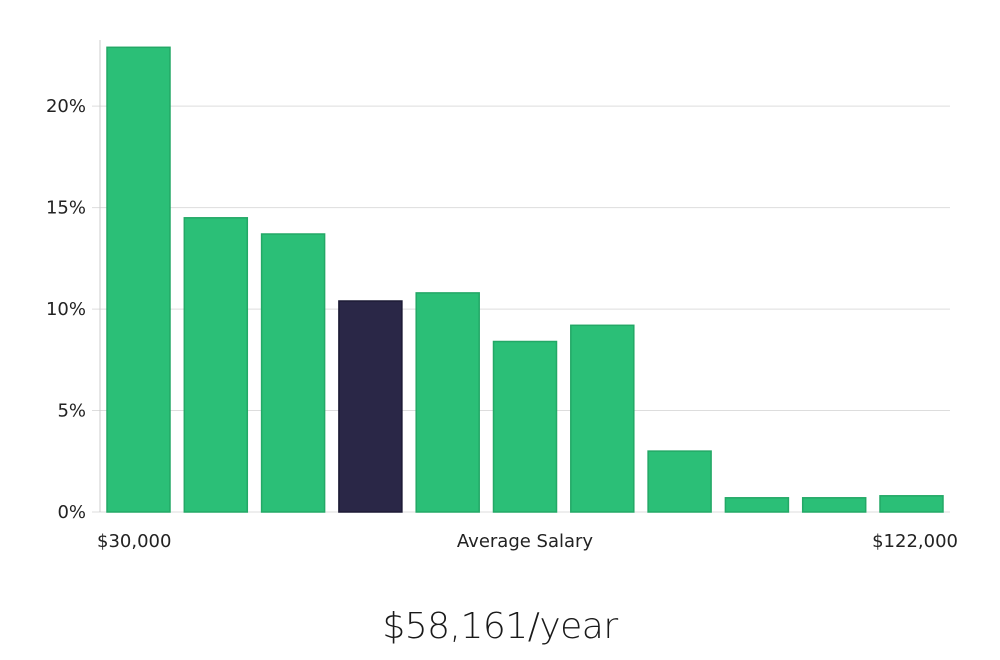 This screenshot has width=1000, height=660. I want to click on average-salary-value: $58,161/year, so click(500, 626).